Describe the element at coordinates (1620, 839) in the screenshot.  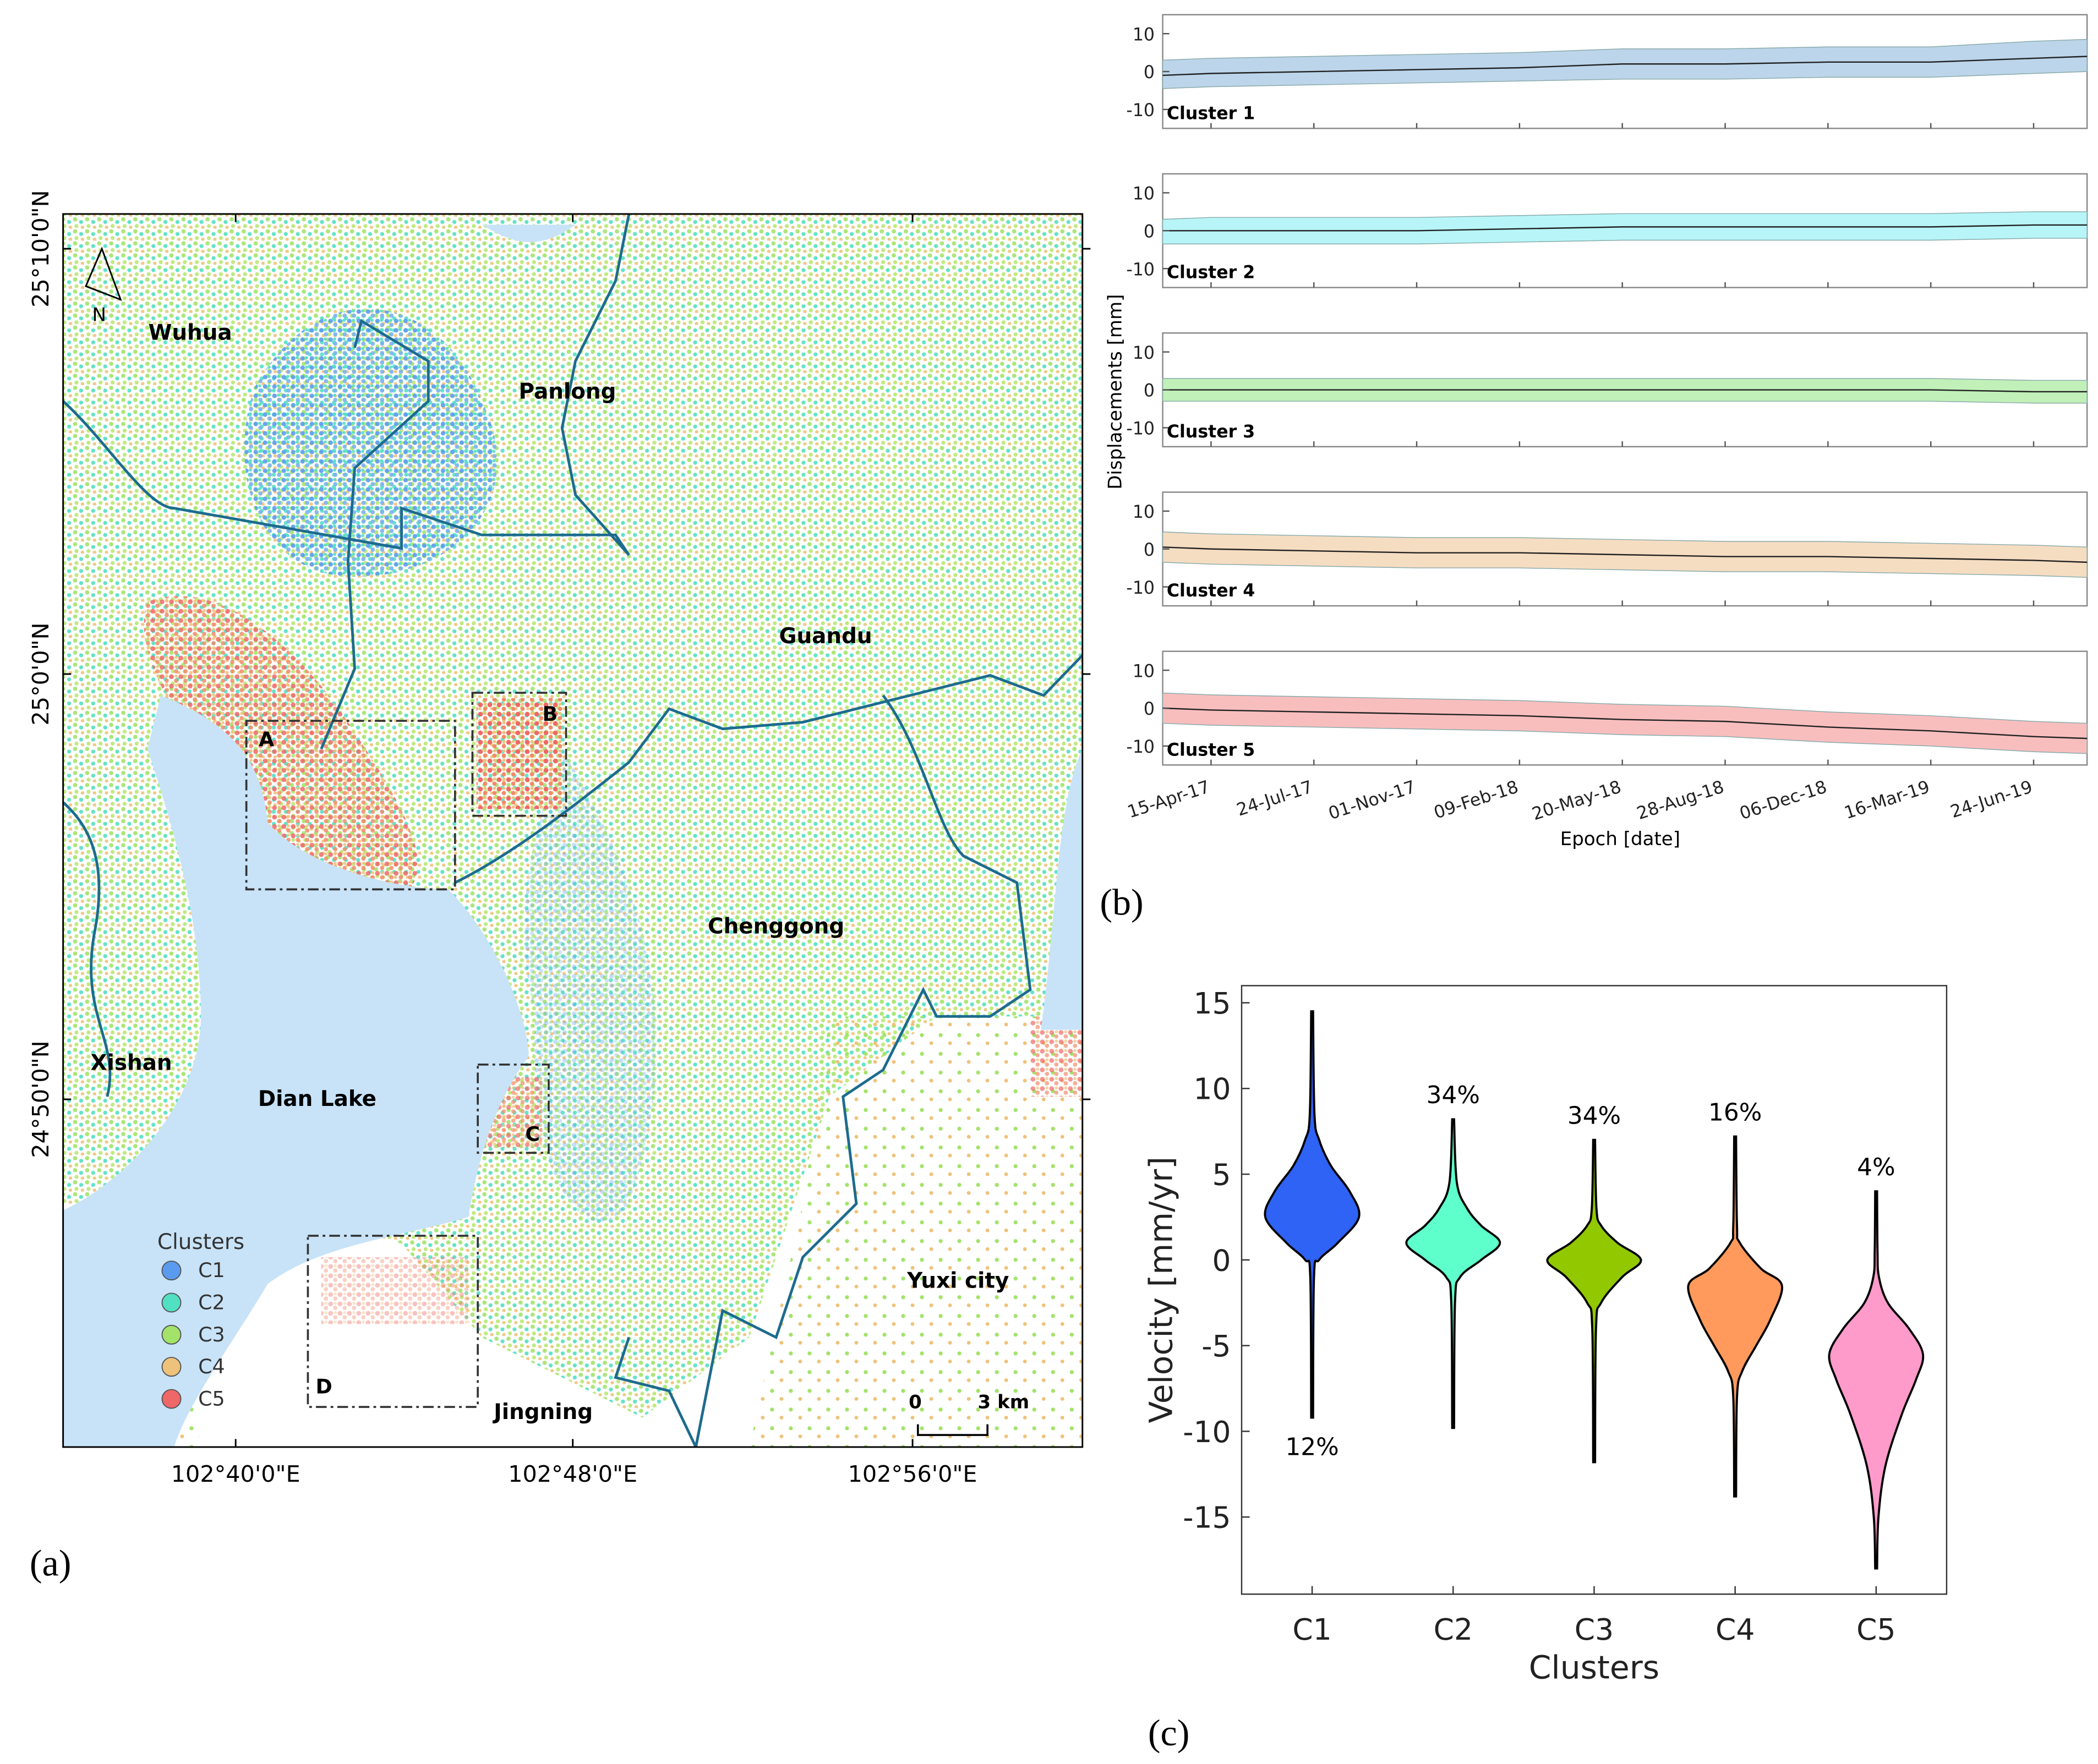
I see `x-axis-label: Epoch [date]` at that location.